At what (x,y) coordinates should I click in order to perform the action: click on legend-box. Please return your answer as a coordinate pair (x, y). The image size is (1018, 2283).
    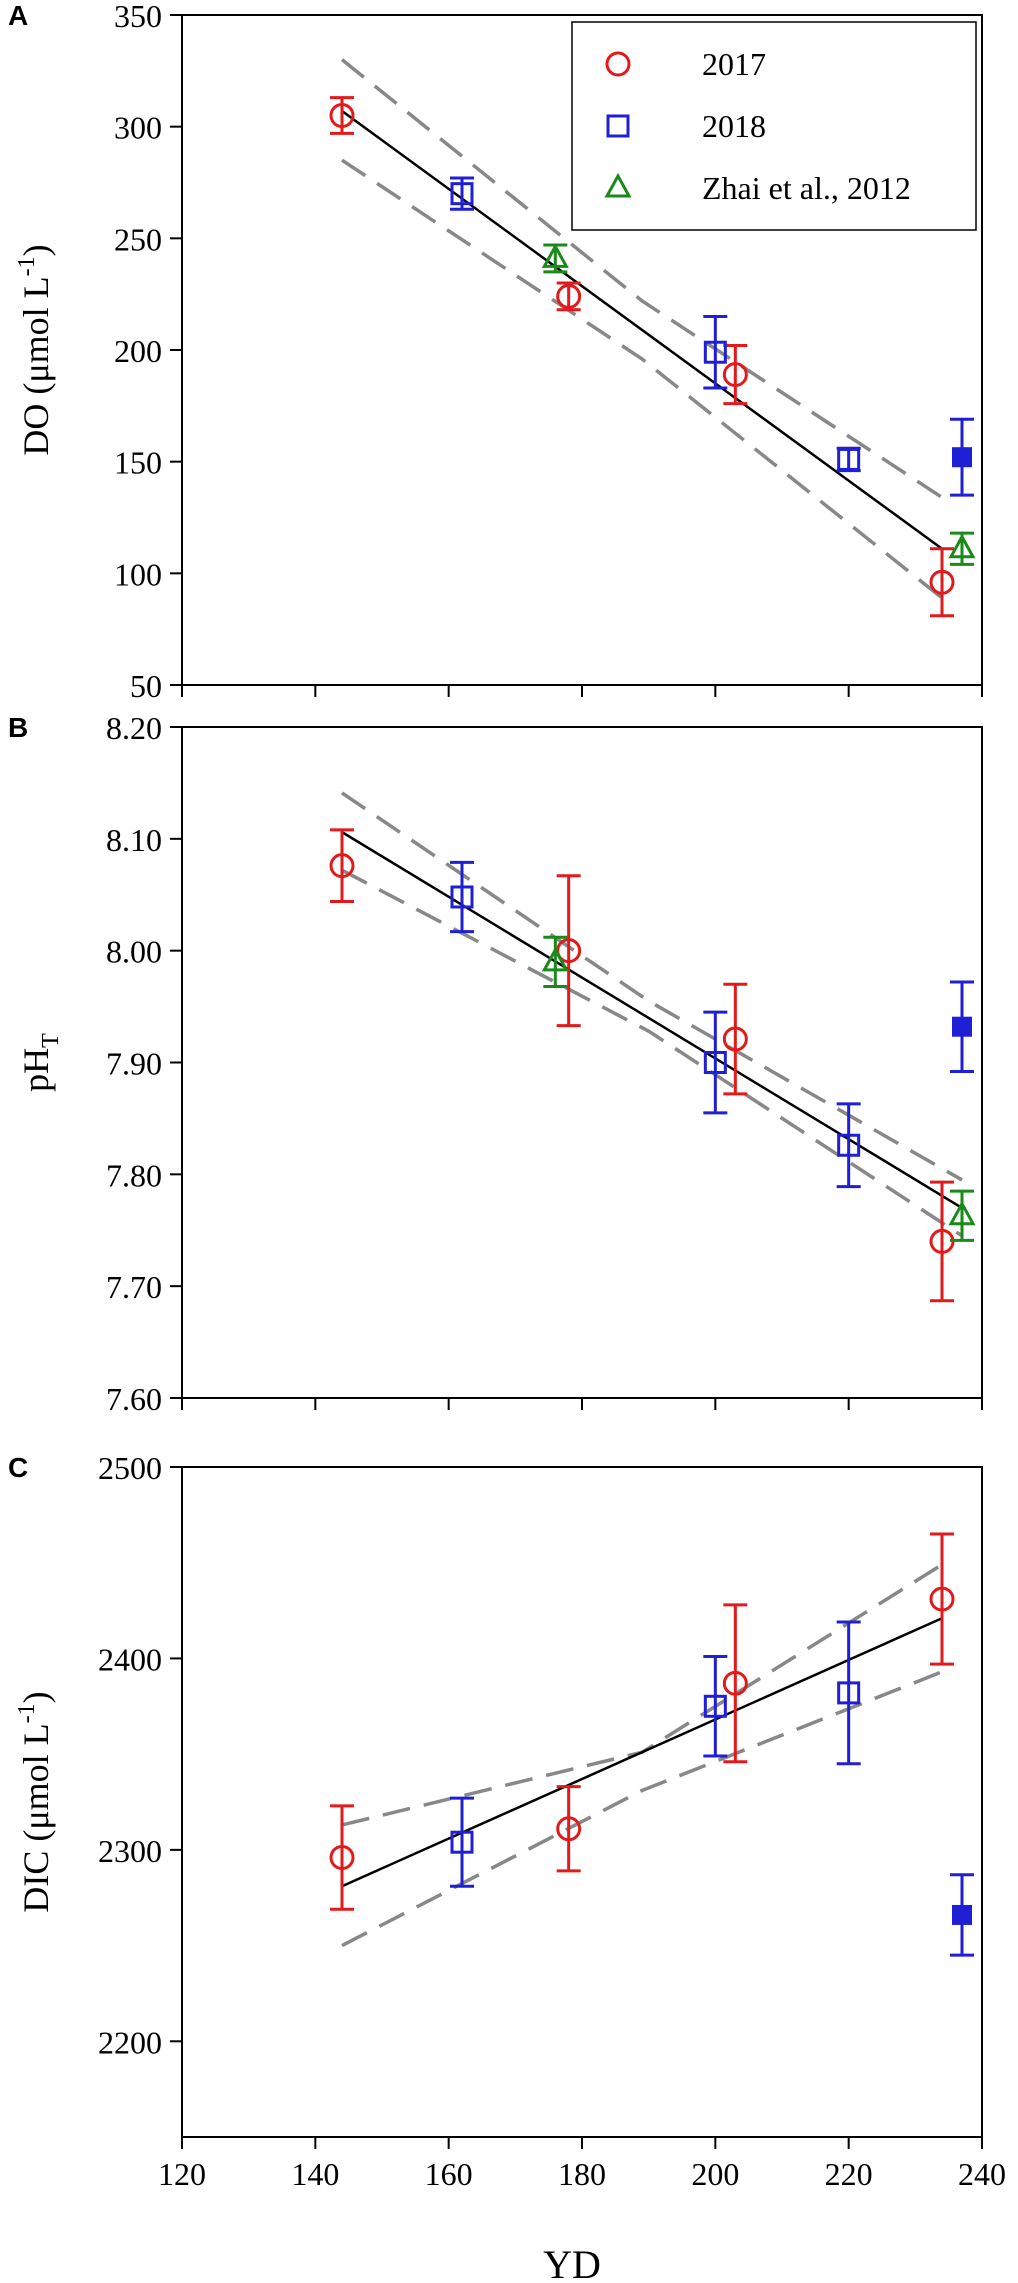
    Looking at the image, I should click on (774, 126).